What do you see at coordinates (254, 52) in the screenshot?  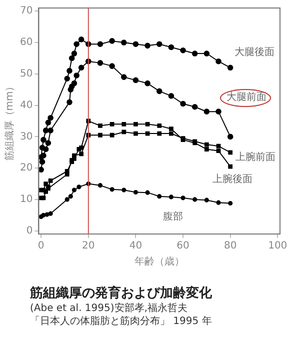 I see `series-label: 大腿後面` at bounding box center [254, 52].